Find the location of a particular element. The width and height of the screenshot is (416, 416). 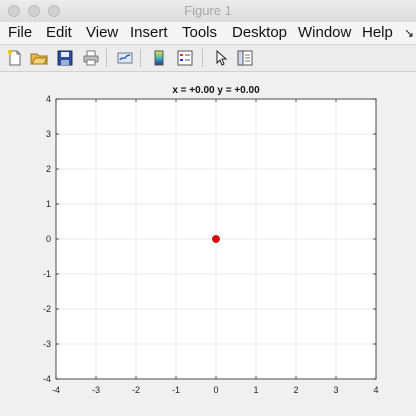

menu-insert: Insert is located at coordinates (149, 32).